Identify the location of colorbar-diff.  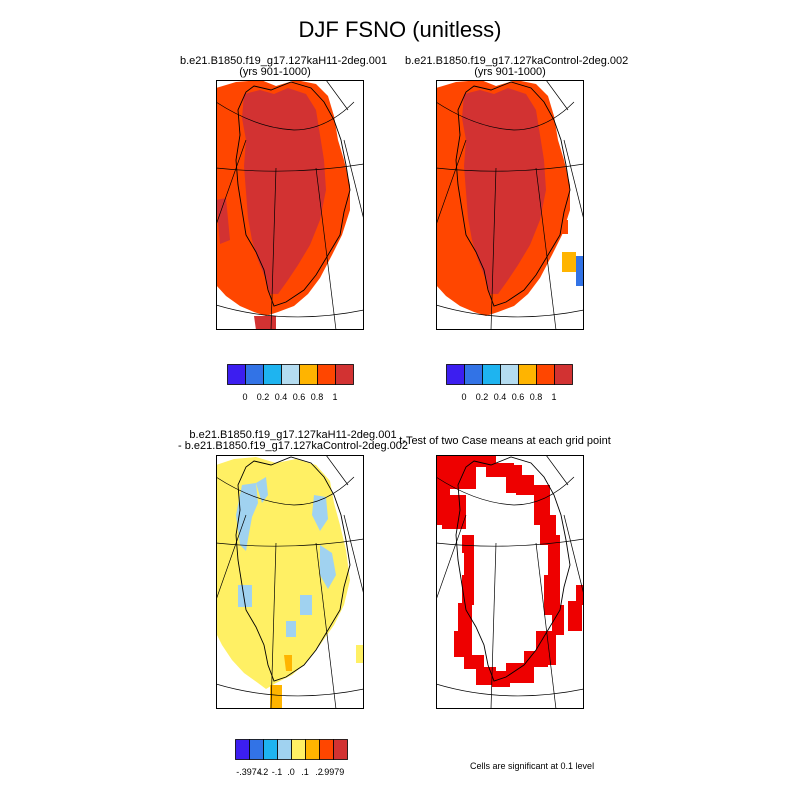
(291, 749).